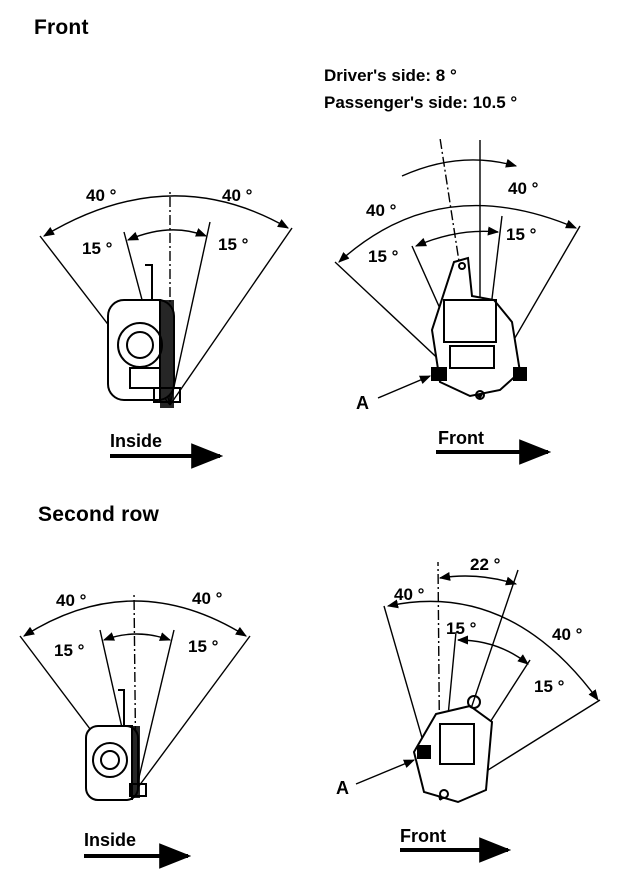 The width and height of the screenshot is (640, 896). What do you see at coordinates (144, 336) in the screenshot?
I see `retractor-front-inside` at bounding box center [144, 336].